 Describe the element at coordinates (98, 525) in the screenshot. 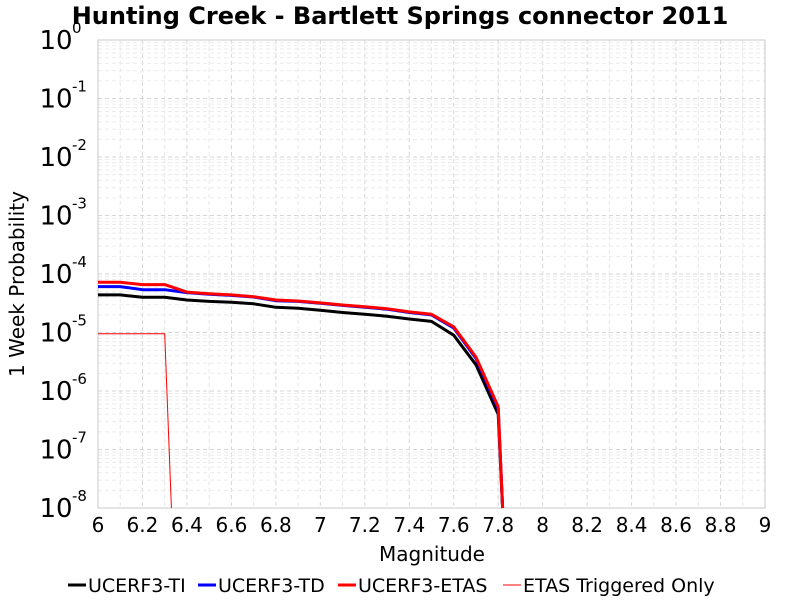

I see `x-tick-label: 6` at that location.